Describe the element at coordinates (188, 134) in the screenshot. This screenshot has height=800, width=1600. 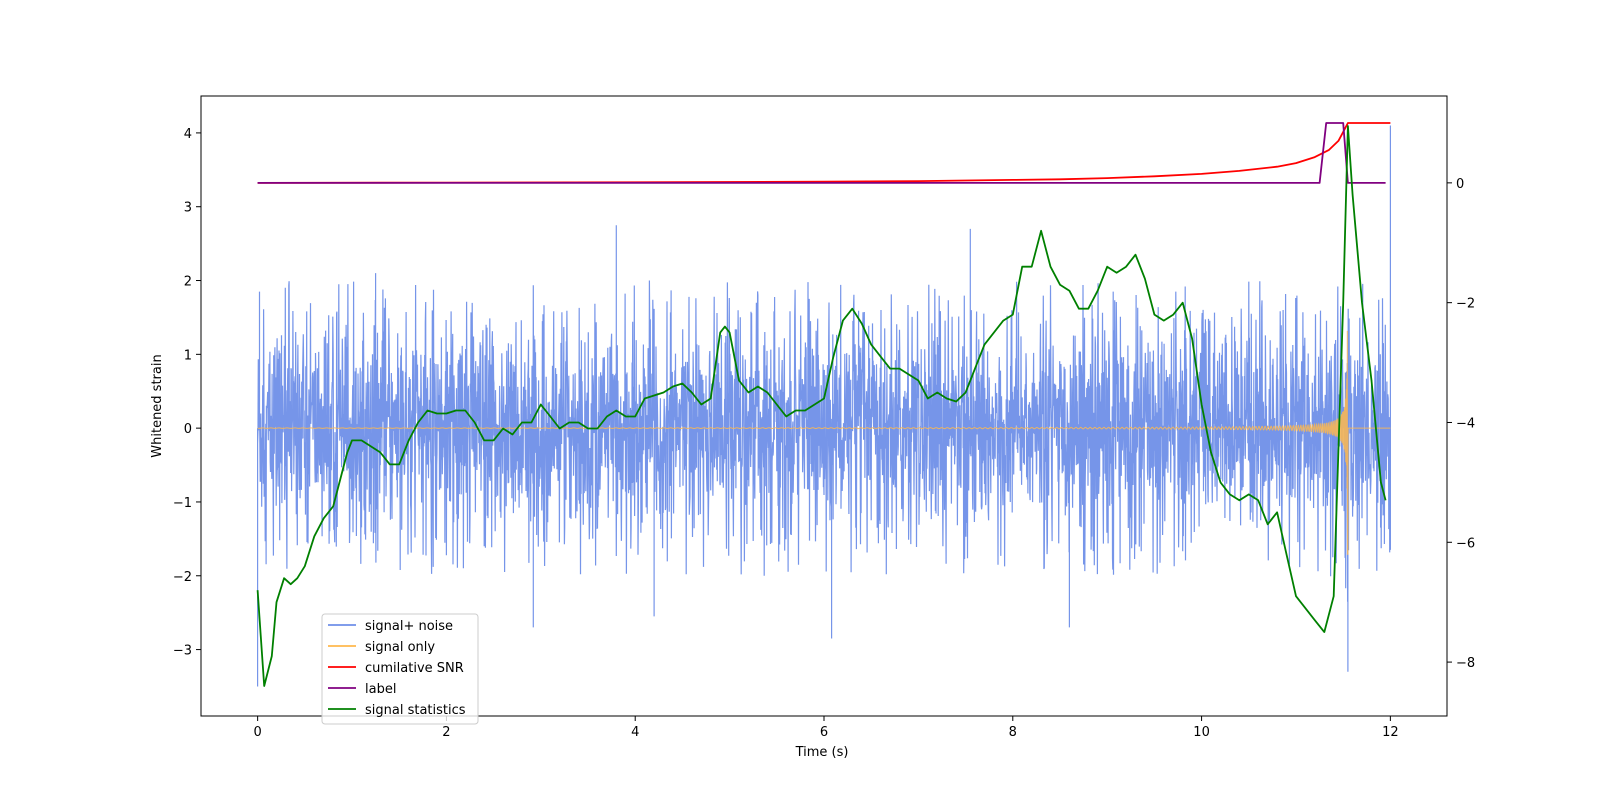
I see `y-tick-label: 4` at that location.